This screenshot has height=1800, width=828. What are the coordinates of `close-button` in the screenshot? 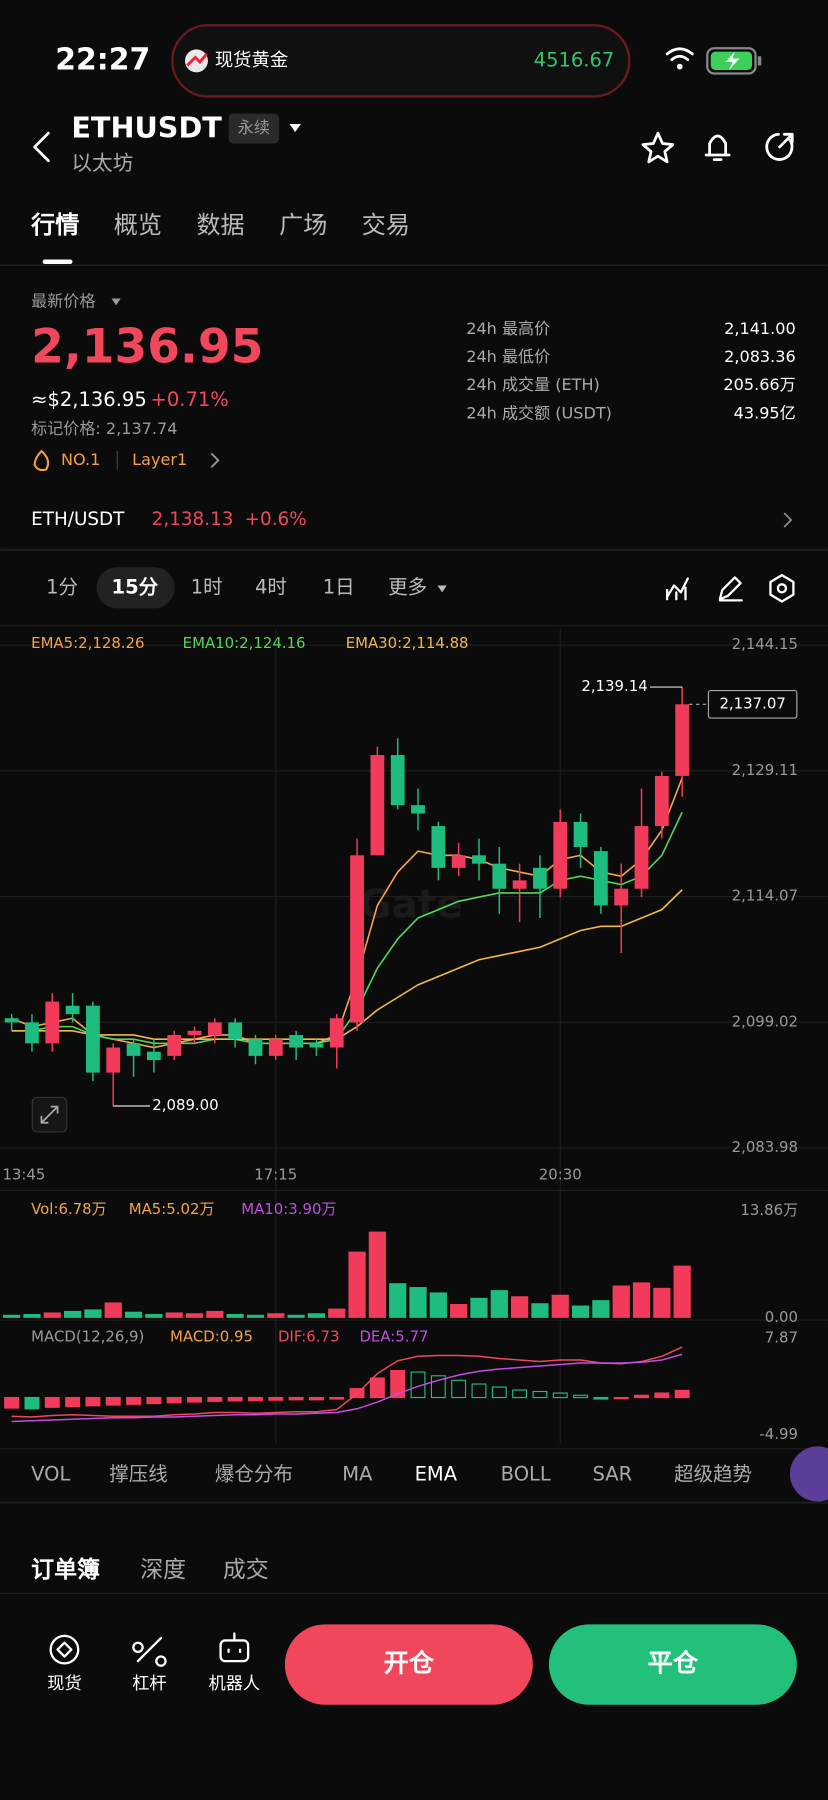 It's located at (672, 1664).